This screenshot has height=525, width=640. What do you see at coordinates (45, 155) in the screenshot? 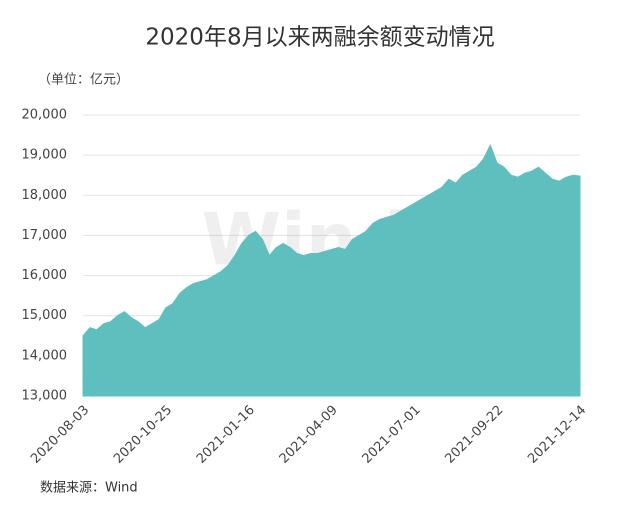
I see `y-tick-label: 19,000` at bounding box center [45, 155].